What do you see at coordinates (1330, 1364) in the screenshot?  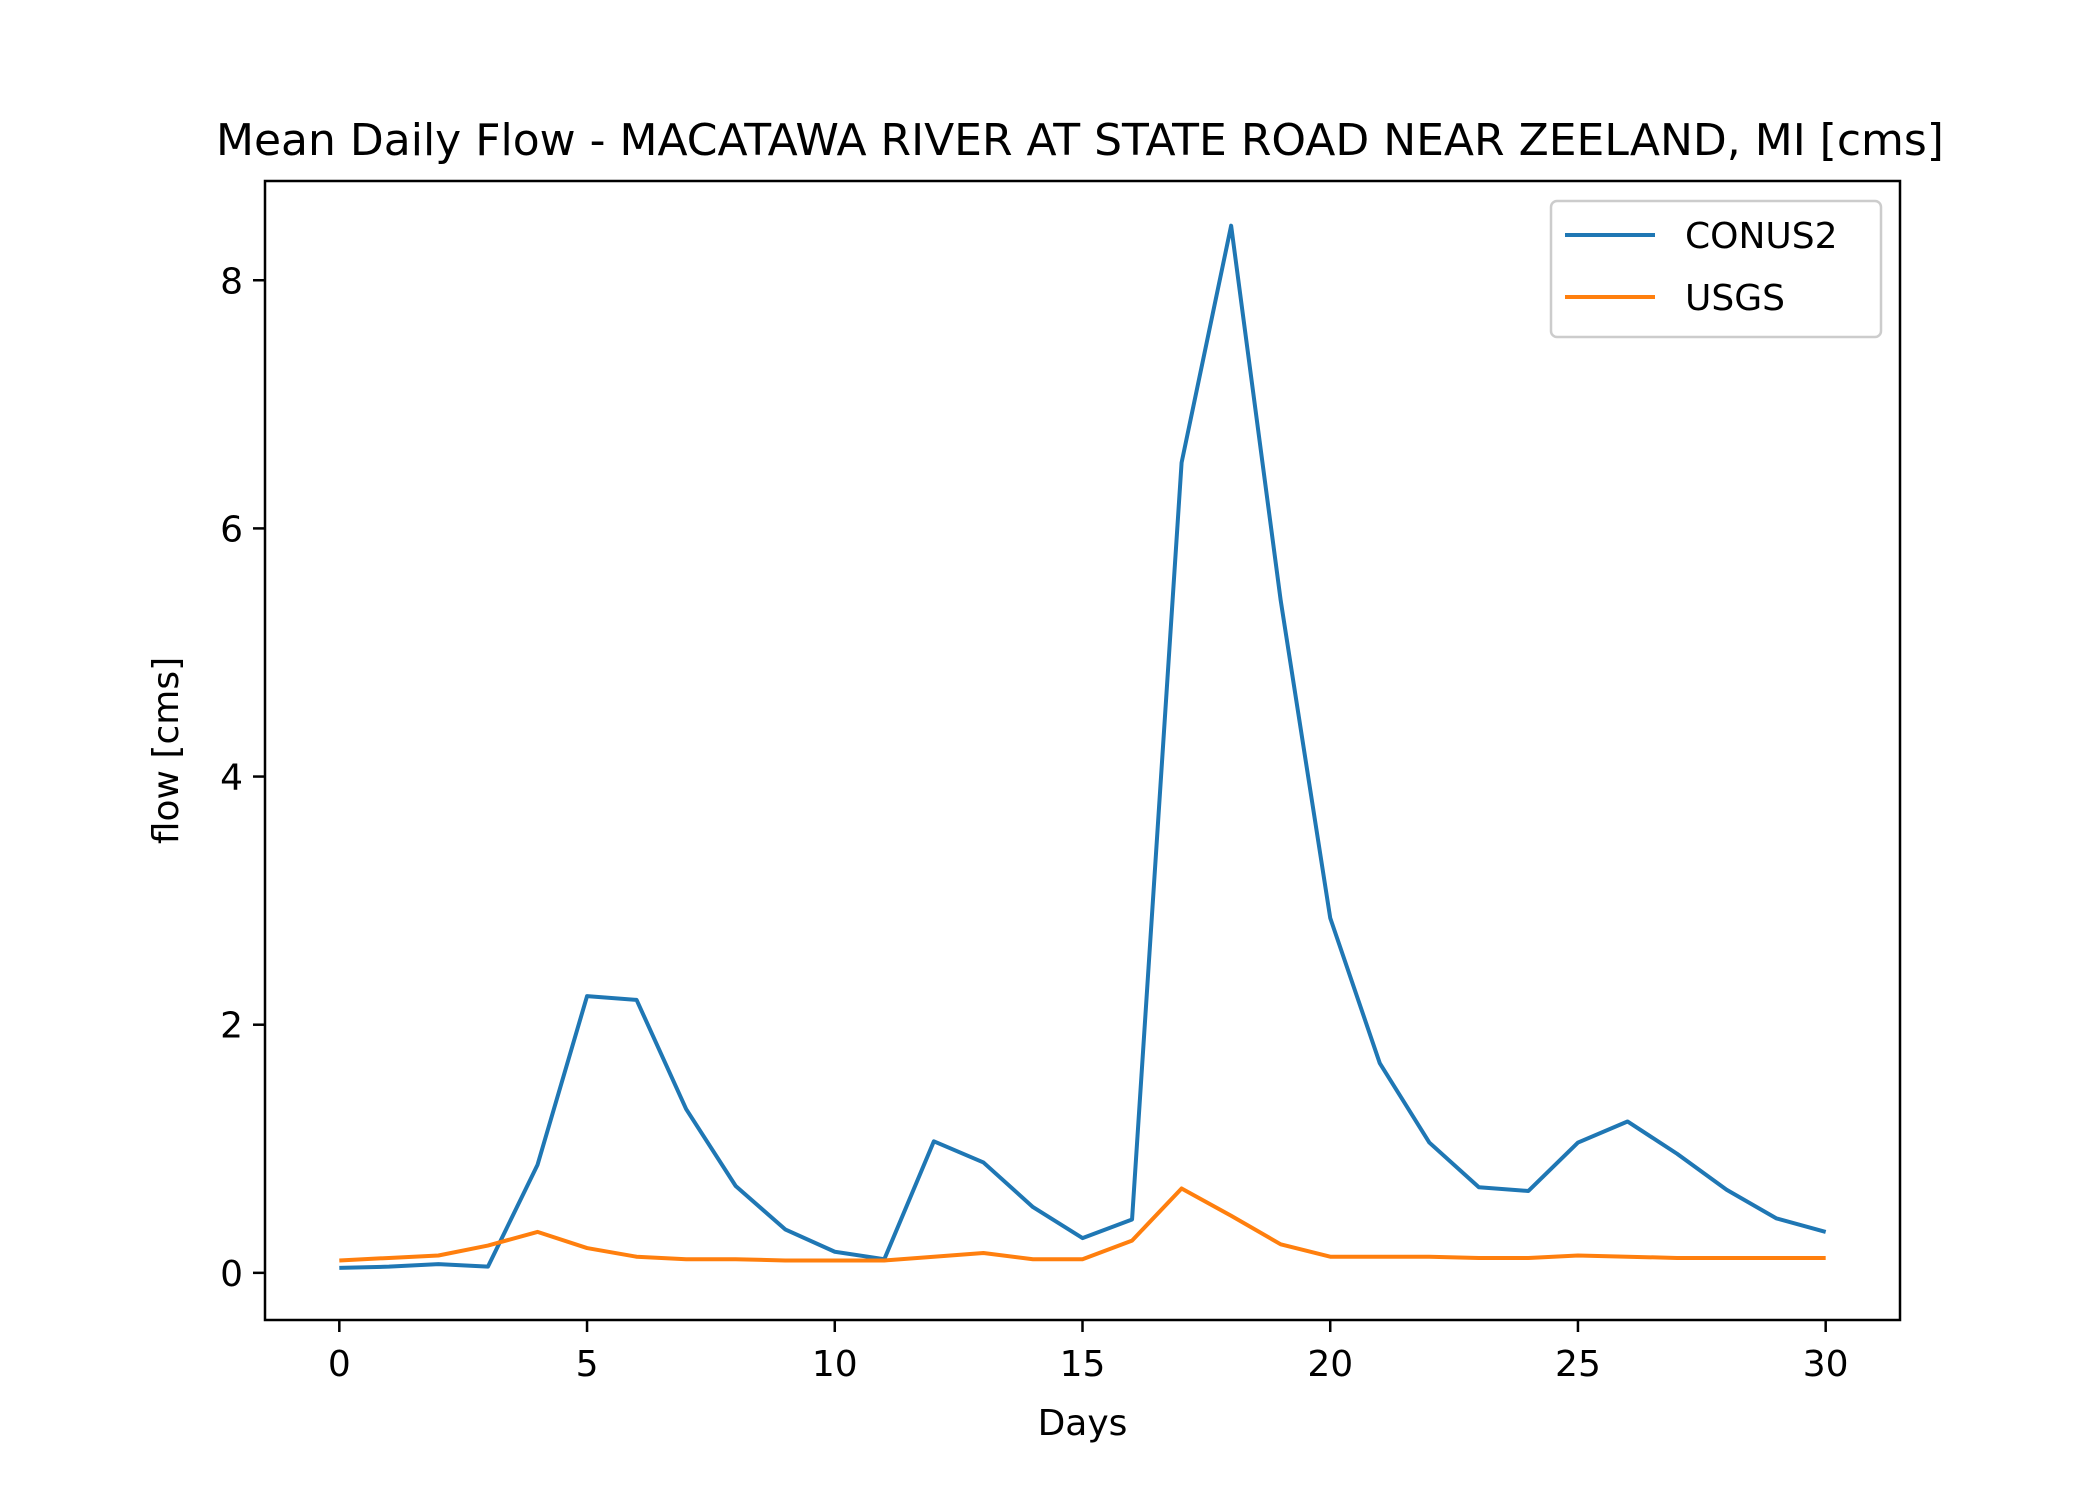 I see `x-tick-label: 20` at bounding box center [1330, 1364].